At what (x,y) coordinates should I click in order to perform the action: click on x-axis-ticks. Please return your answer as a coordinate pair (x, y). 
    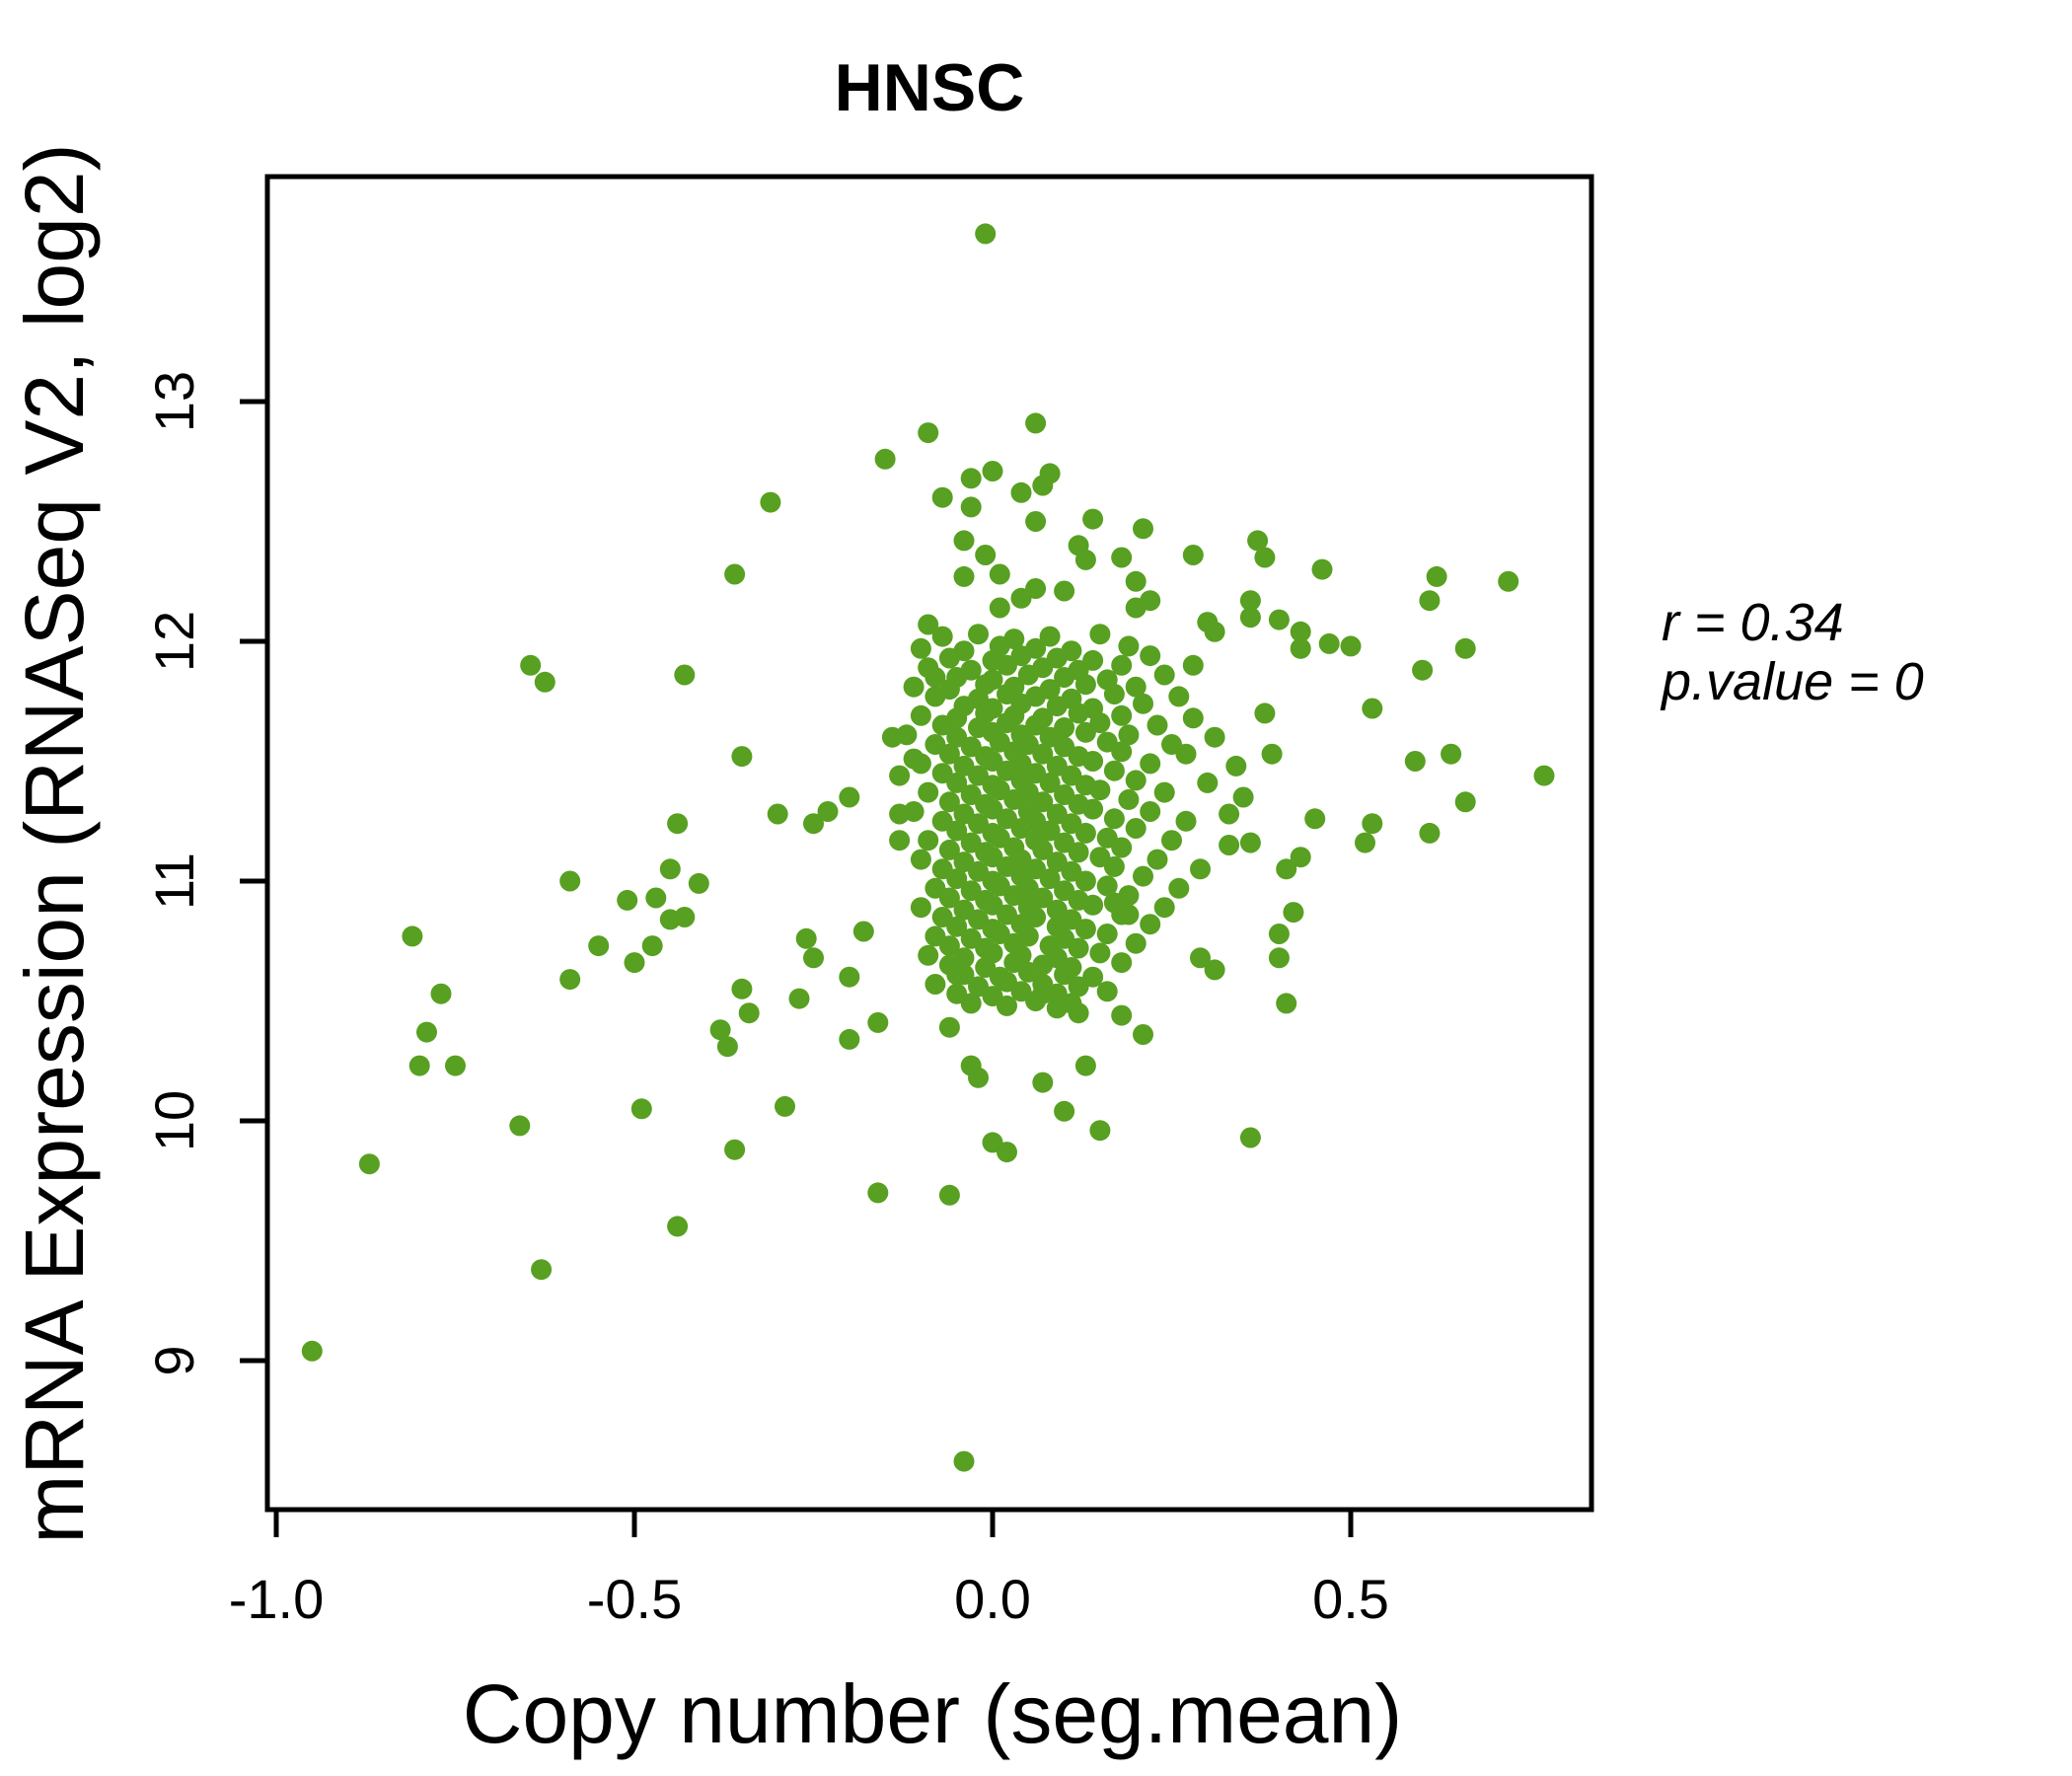
    Looking at the image, I should click on (814, 1524).